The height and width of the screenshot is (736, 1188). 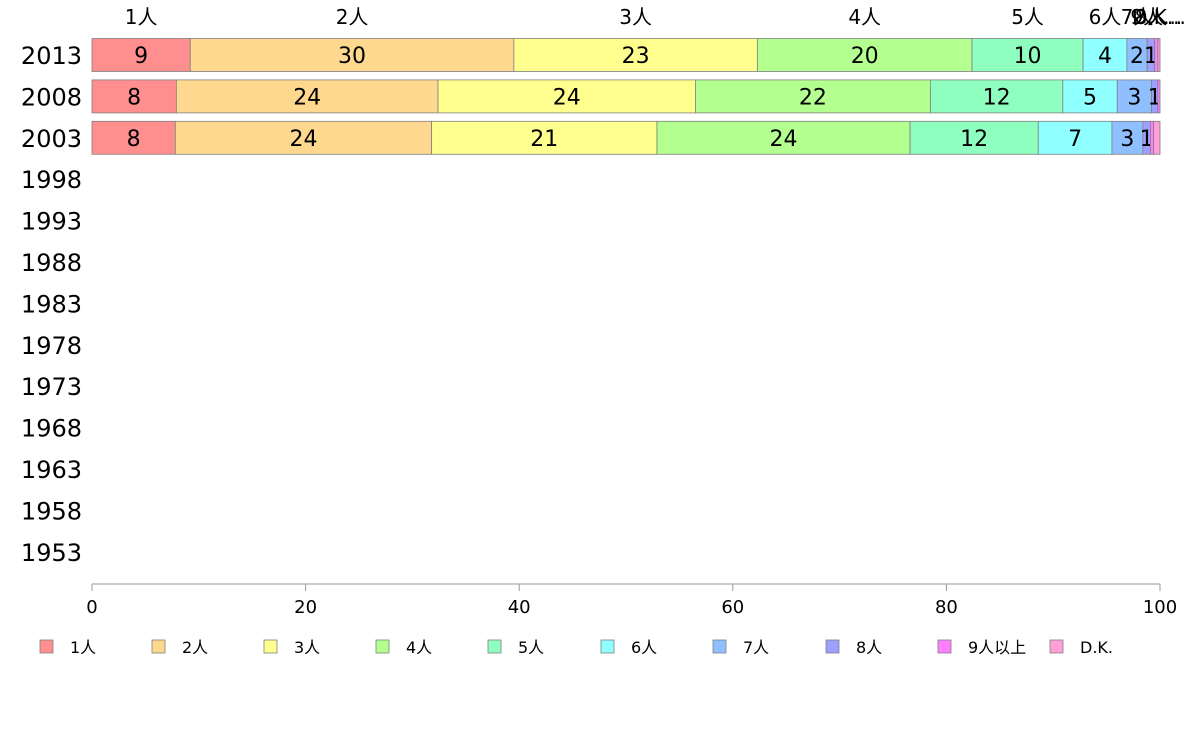 I want to click on legend-label: 5人, so click(x=531, y=647).